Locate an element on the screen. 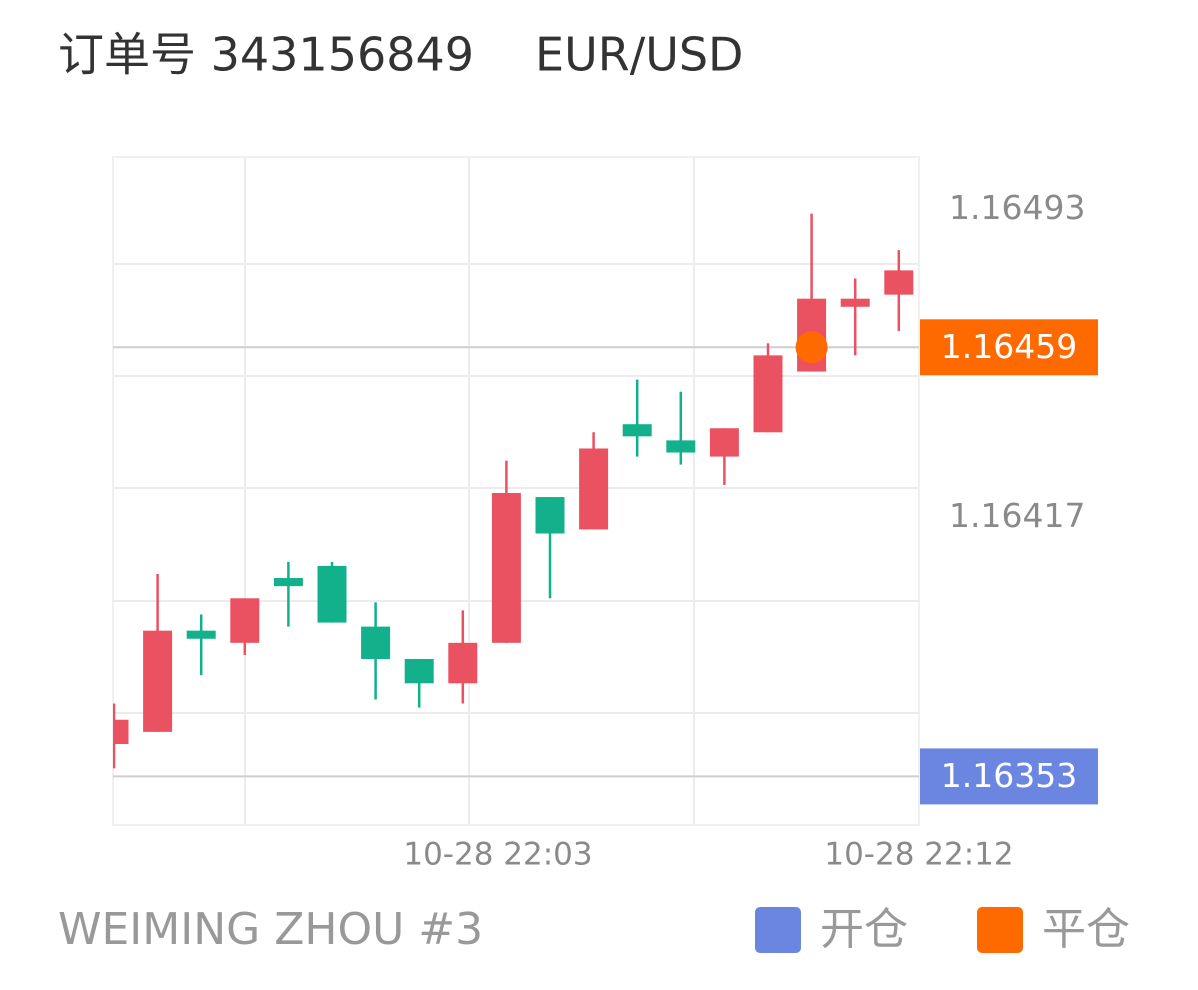 Image resolution: width=1198 pixels, height=990 pixels. y-tick-label: 1.16493 is located at coordinates (1017, 207).